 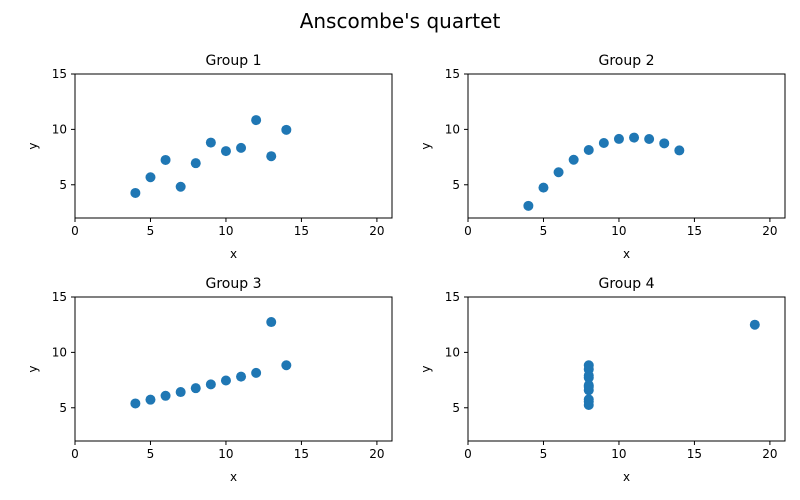 I want to click on panel-title: Group 4, so click(x=627, y=284).